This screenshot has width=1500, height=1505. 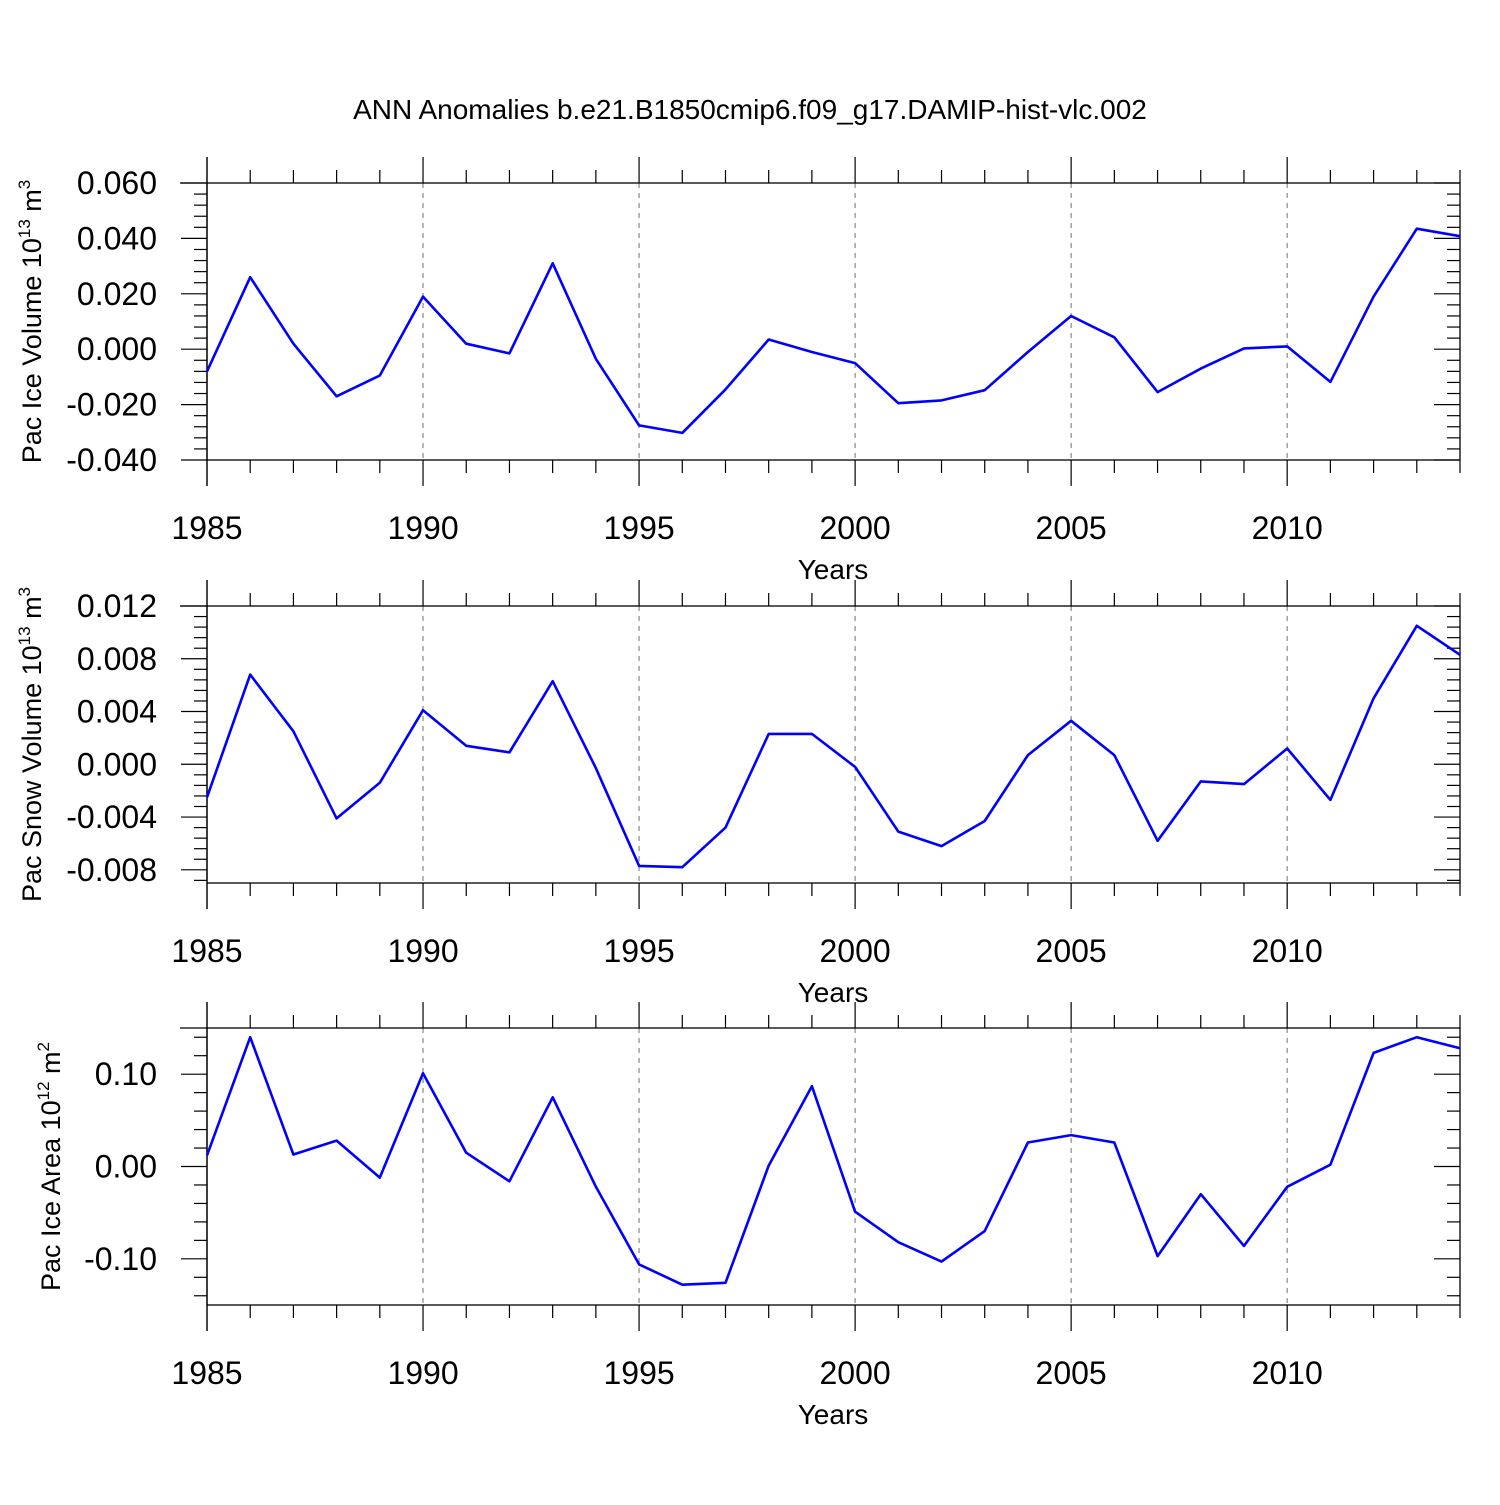 What do you see at coordinates (117, 183) in the screenshot?
I see `y-tick-label: 0.060` at bounding box center [117, 183].